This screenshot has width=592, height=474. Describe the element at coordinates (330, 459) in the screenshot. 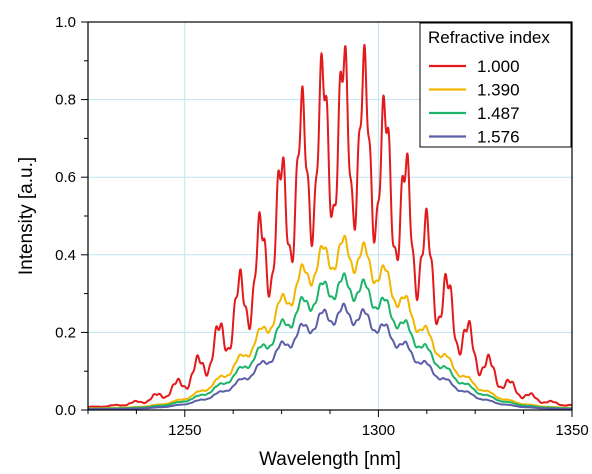

I see `x-axis-title: Wavelength [nm]` at that location.